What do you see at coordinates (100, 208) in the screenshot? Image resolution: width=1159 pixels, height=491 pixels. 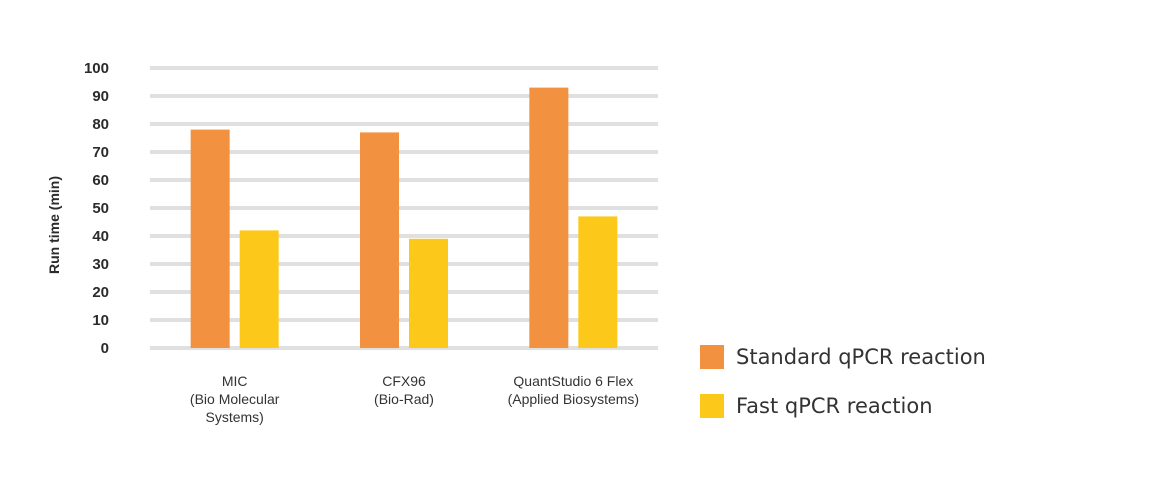 I see `y-tick-label: 50` at bounding box center [100, 208].